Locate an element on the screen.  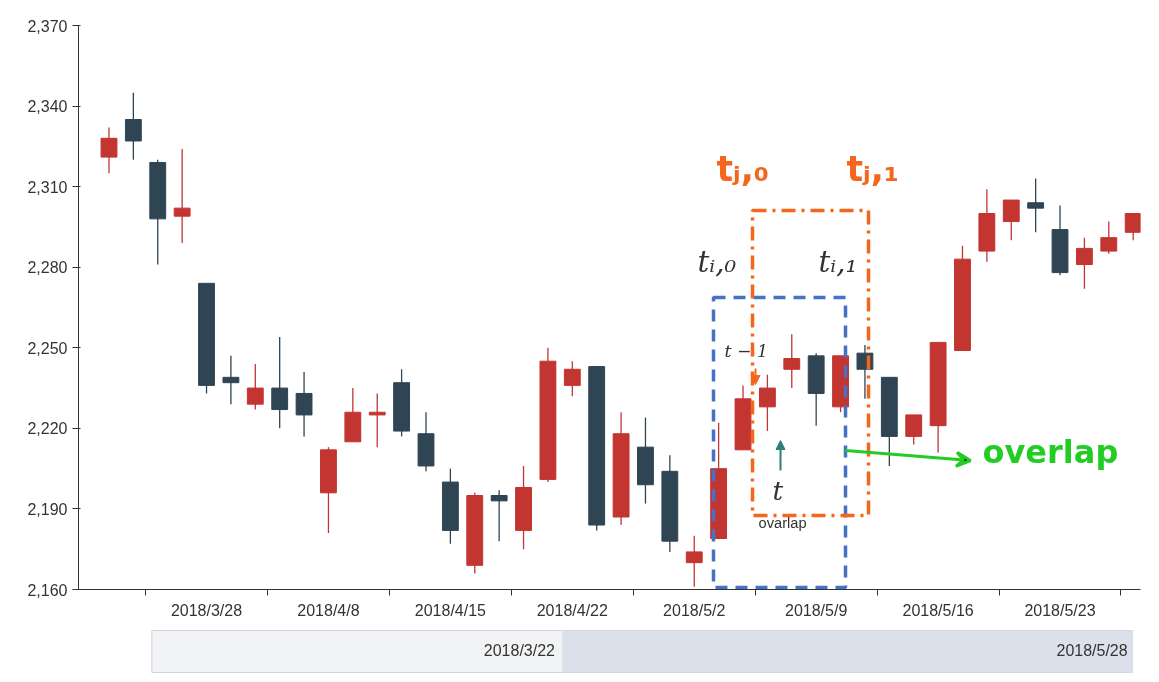
y-tick-label: 2,250 is located at coordinates (47, 348).